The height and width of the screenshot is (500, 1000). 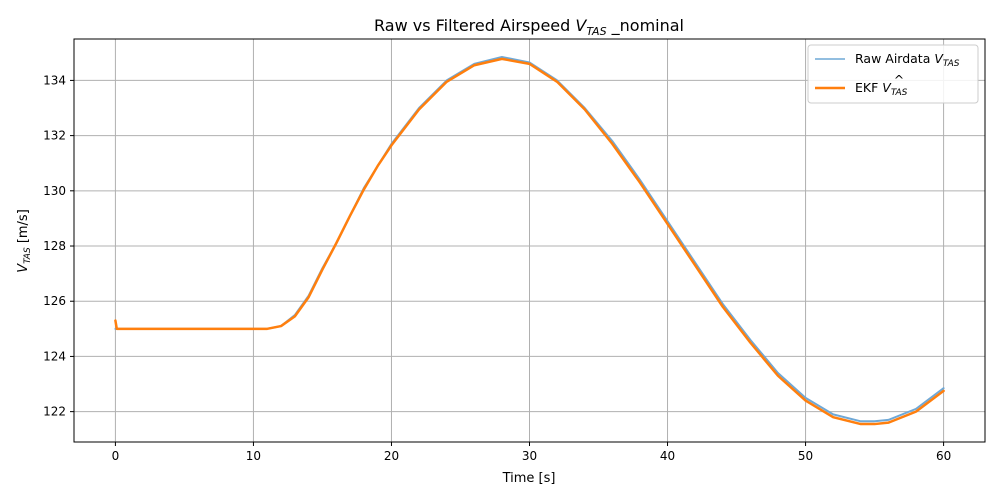 I want to click on y-tick-label: 124, so click(x=54, y=356).